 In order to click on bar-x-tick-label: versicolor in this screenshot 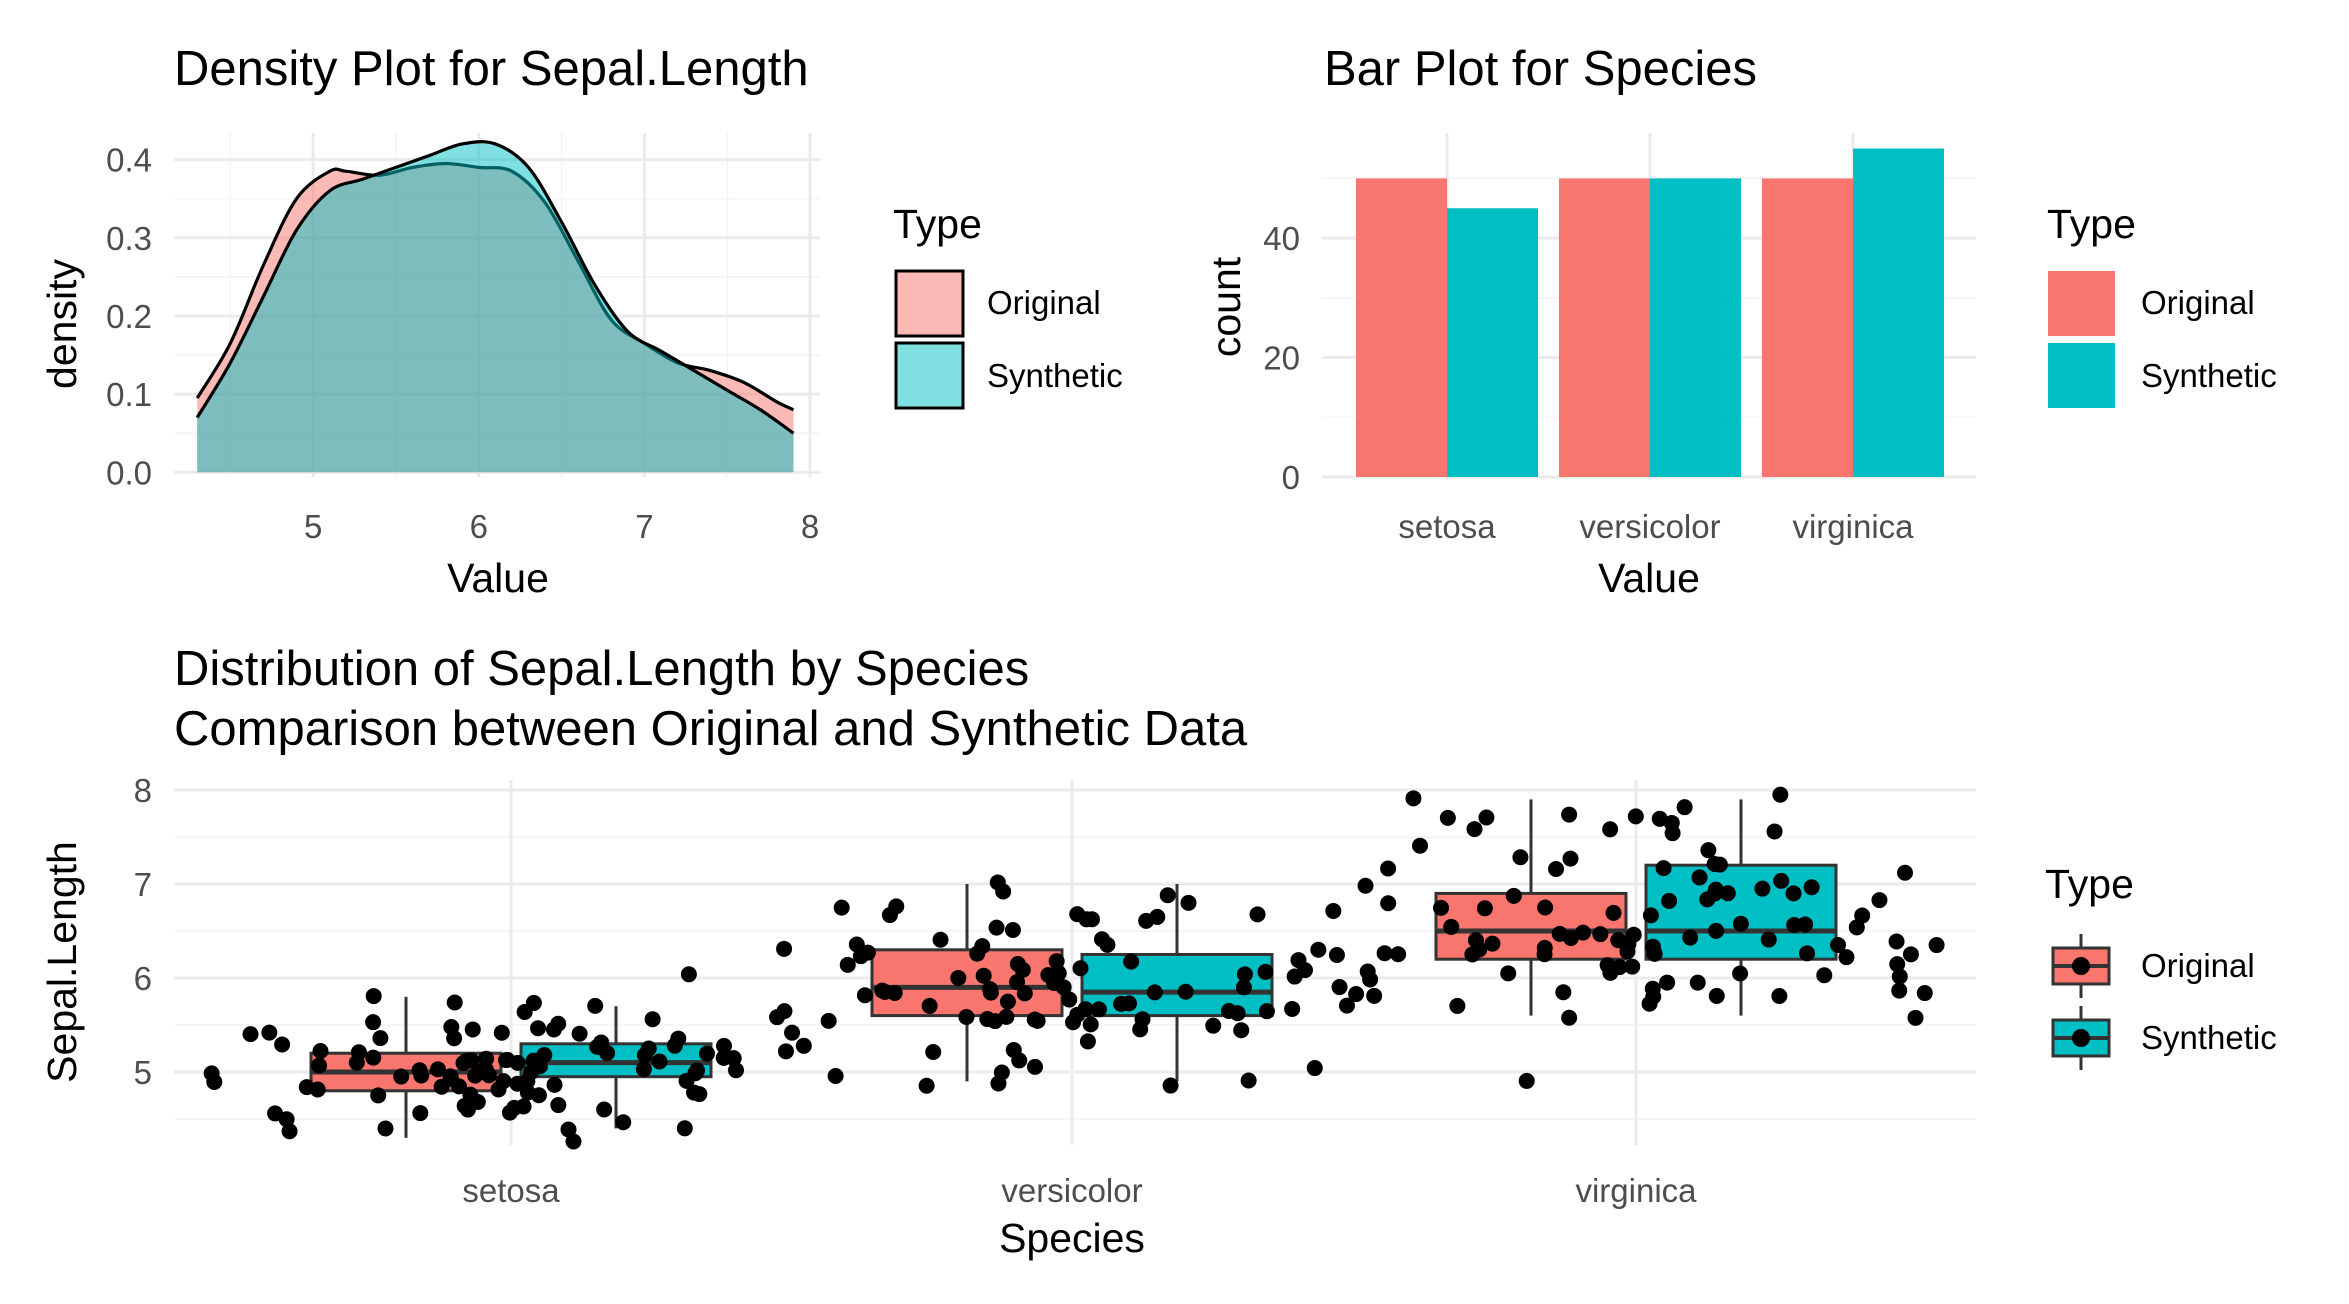, I will do `click(1649, 526)`.